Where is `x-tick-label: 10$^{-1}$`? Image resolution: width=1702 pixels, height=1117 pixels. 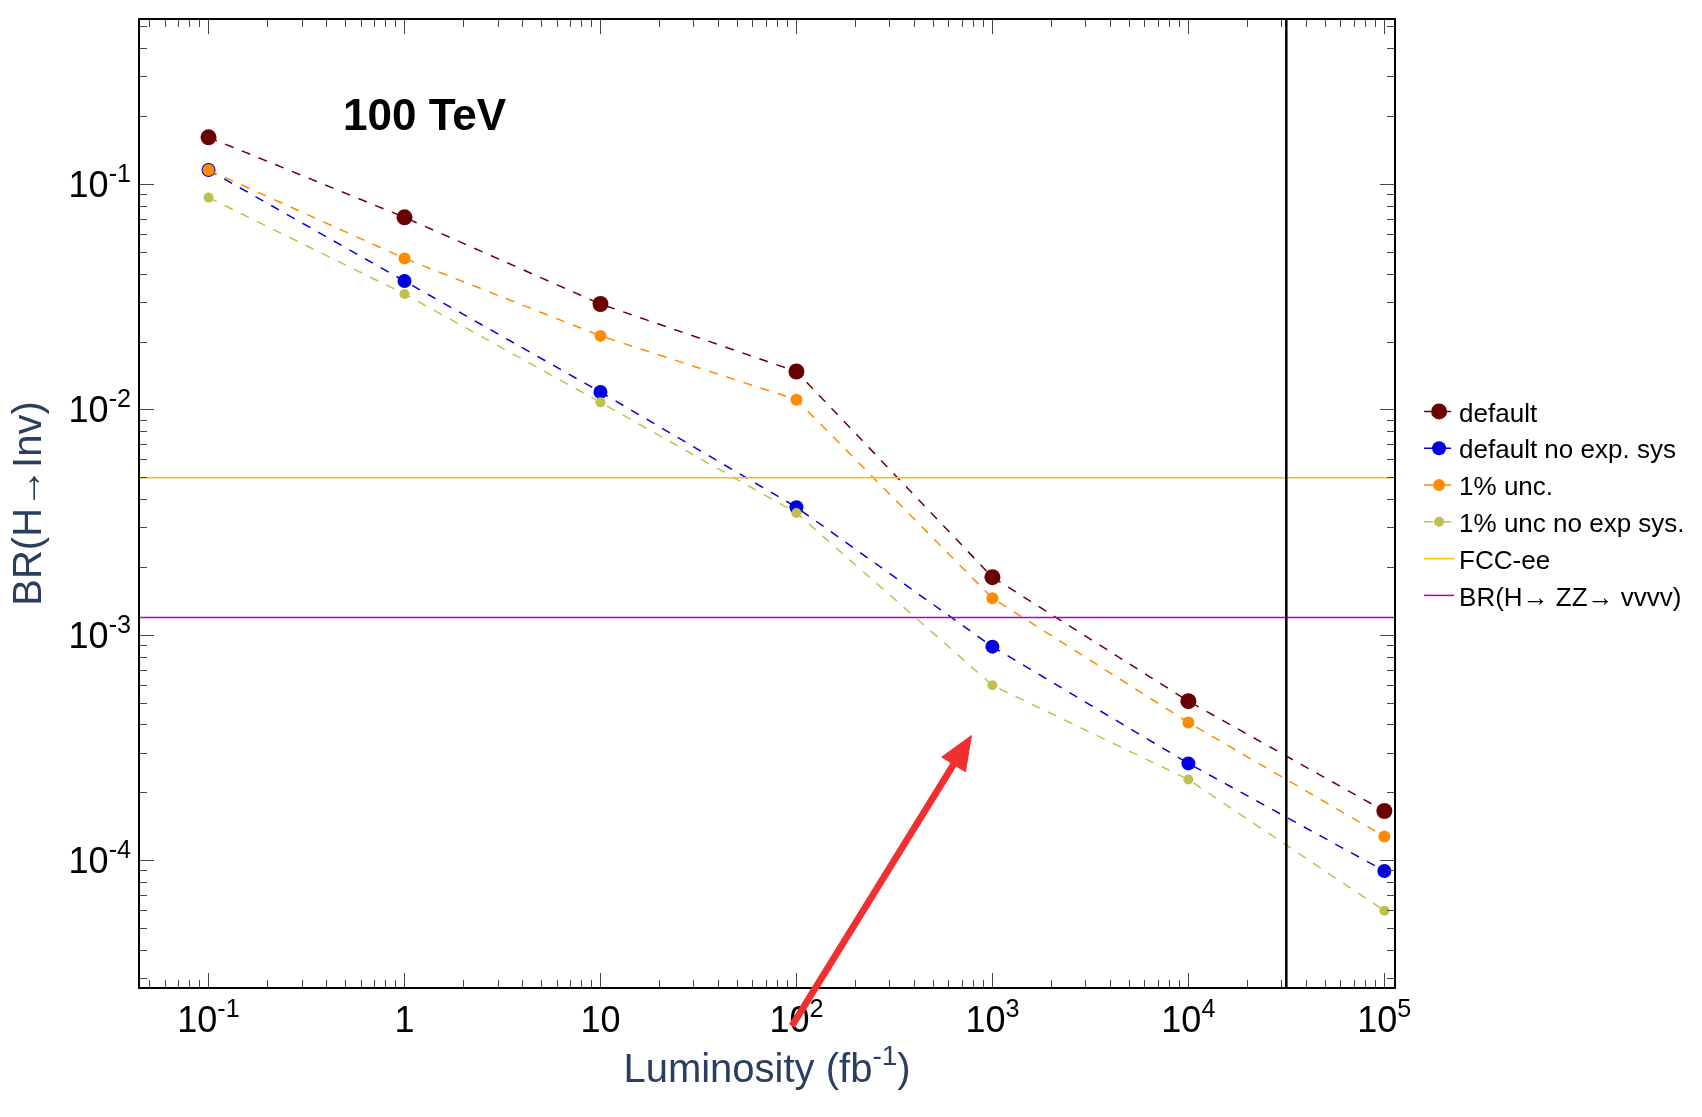 x-tick-label: 10$^{-1}$ is located at coordinates (208, 1016).